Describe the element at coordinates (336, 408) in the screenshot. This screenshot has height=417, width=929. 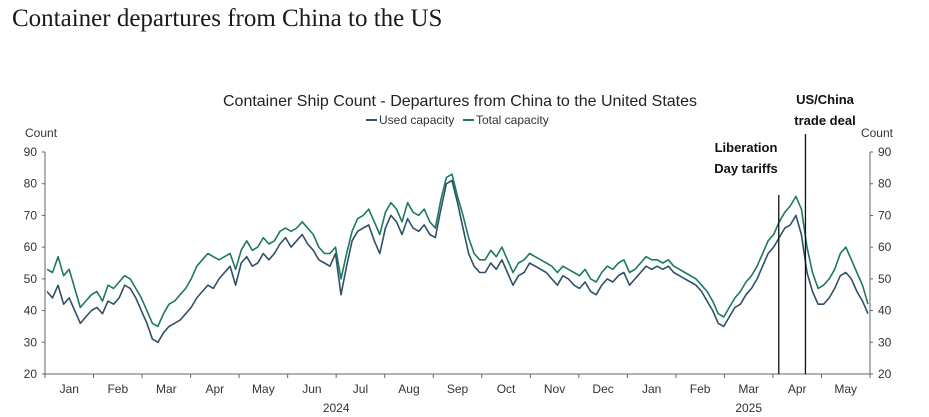
I see `x-year-label: 2024` at that location.